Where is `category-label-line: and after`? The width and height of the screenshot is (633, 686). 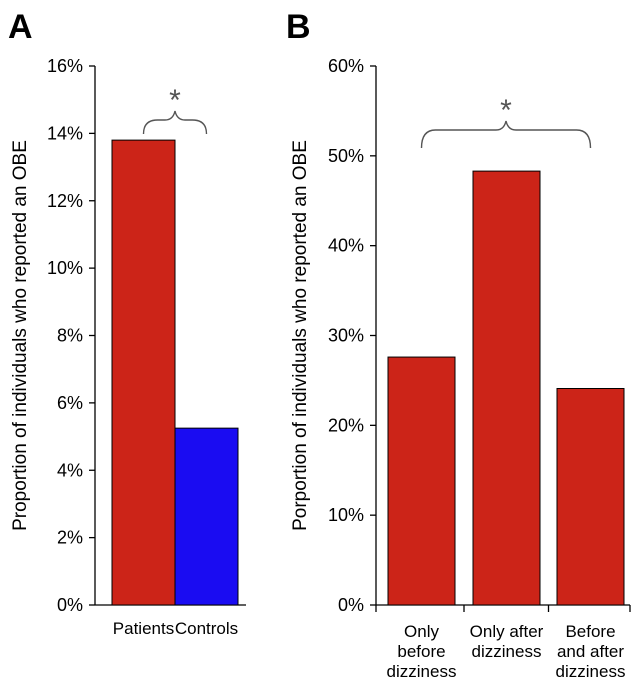 category-label-line: and after is located at coordinates (590, 651).